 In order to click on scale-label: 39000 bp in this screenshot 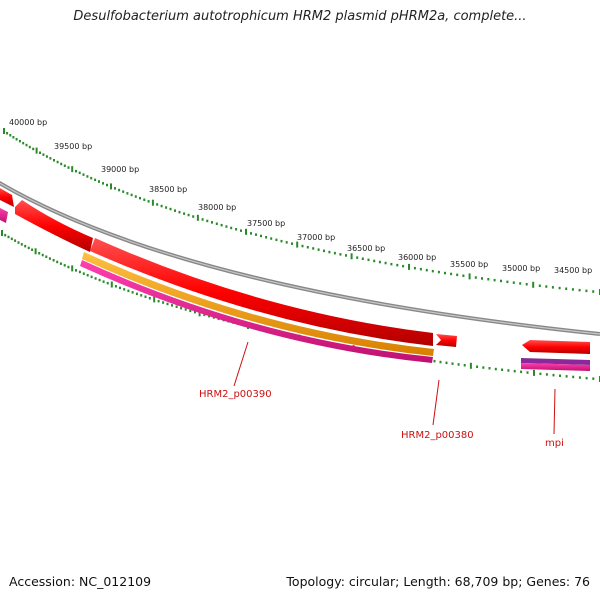, I will do `click(120, 169)`.